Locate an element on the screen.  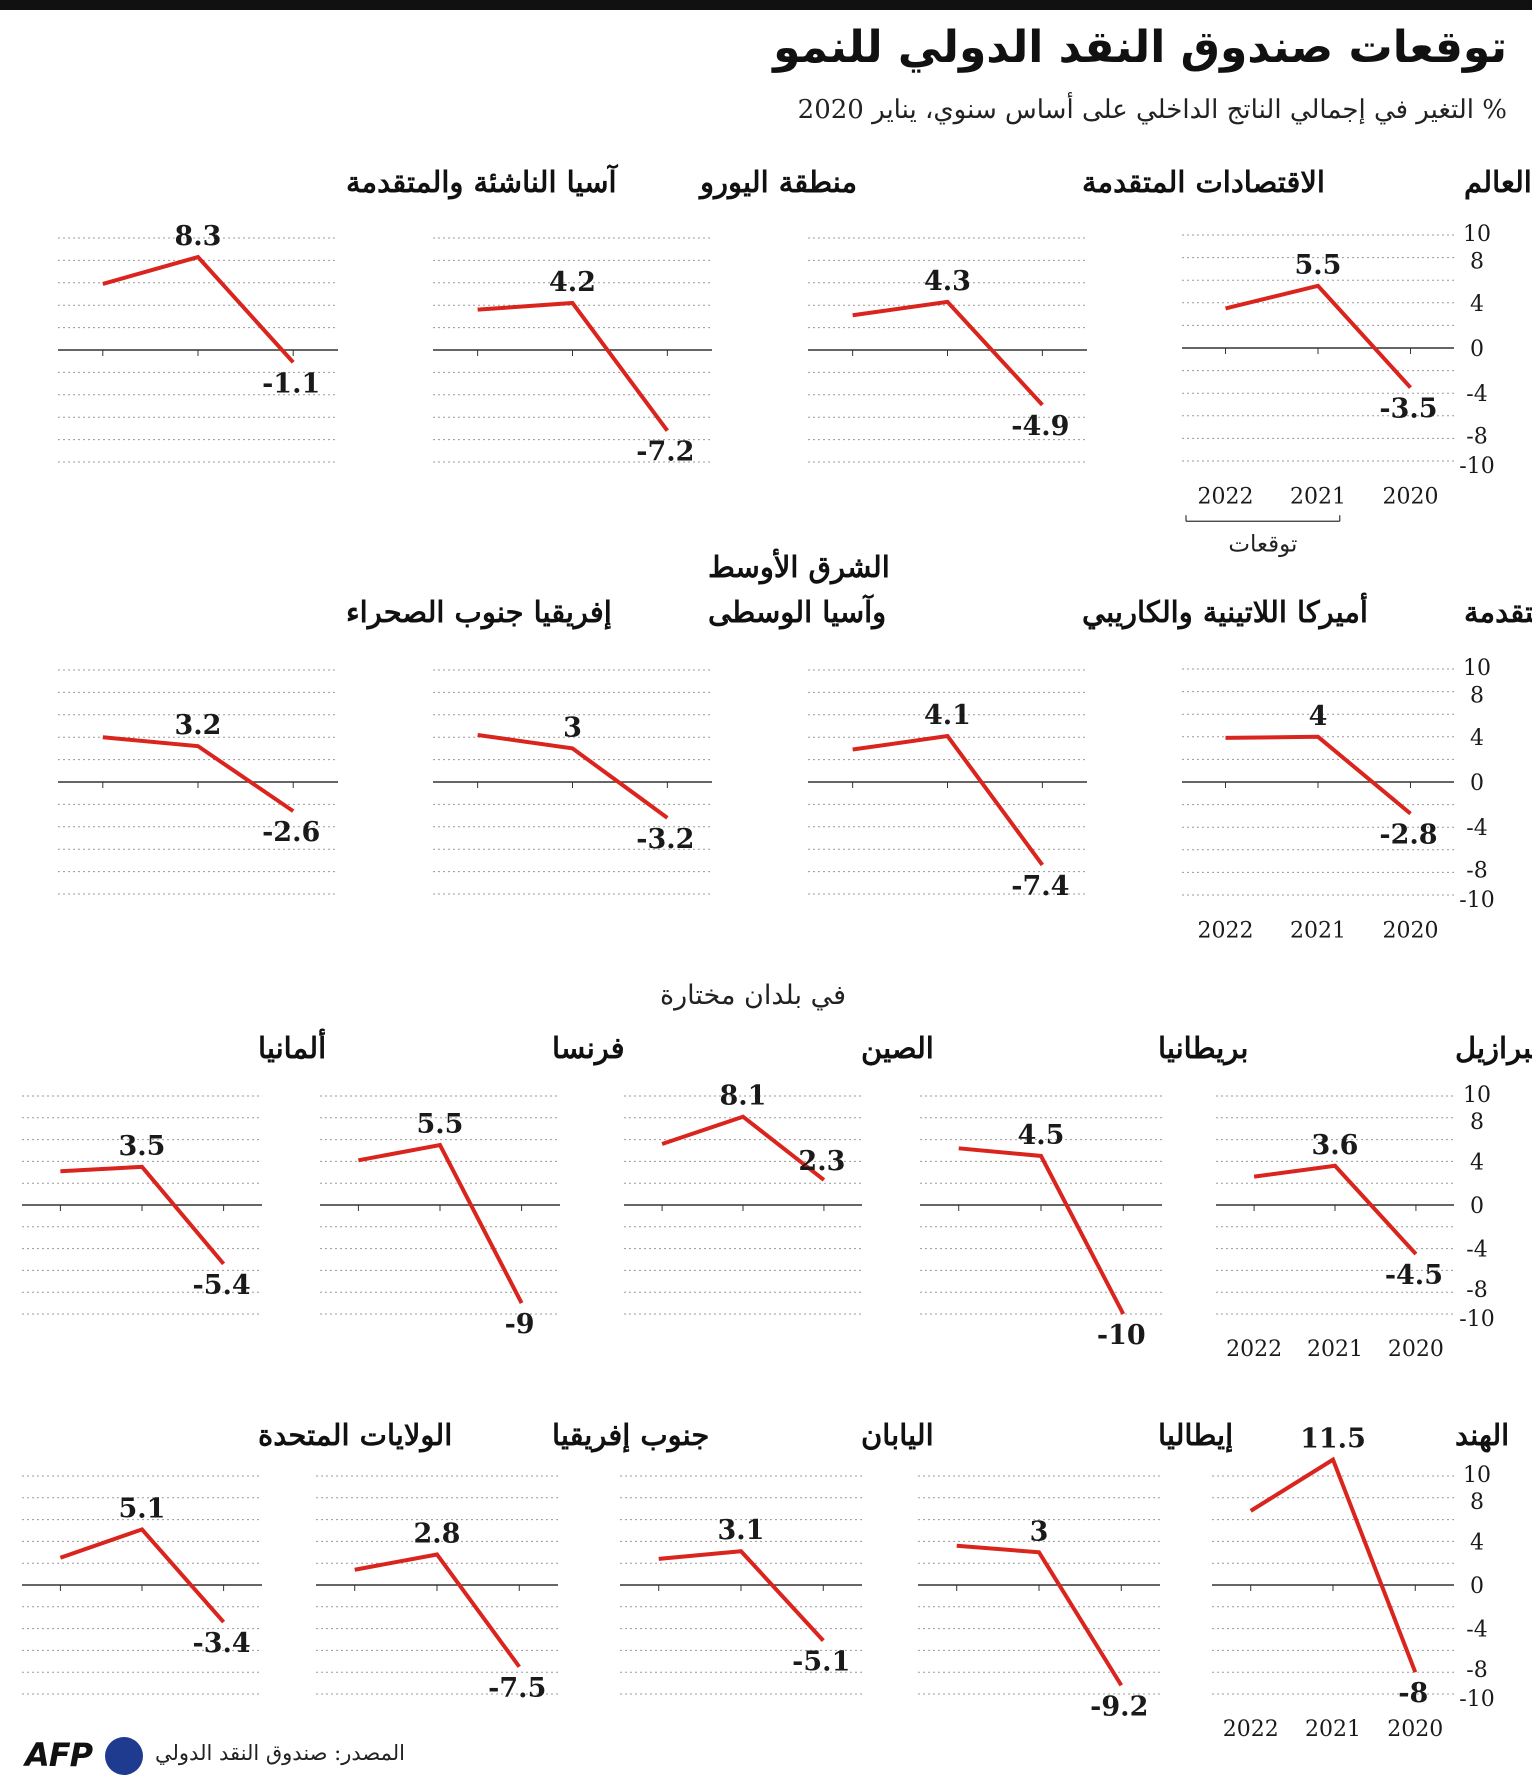
chart-panel: آسيا الناشئة والمتقدمة -1.1 8.3 is located at coordinates (338, 313).